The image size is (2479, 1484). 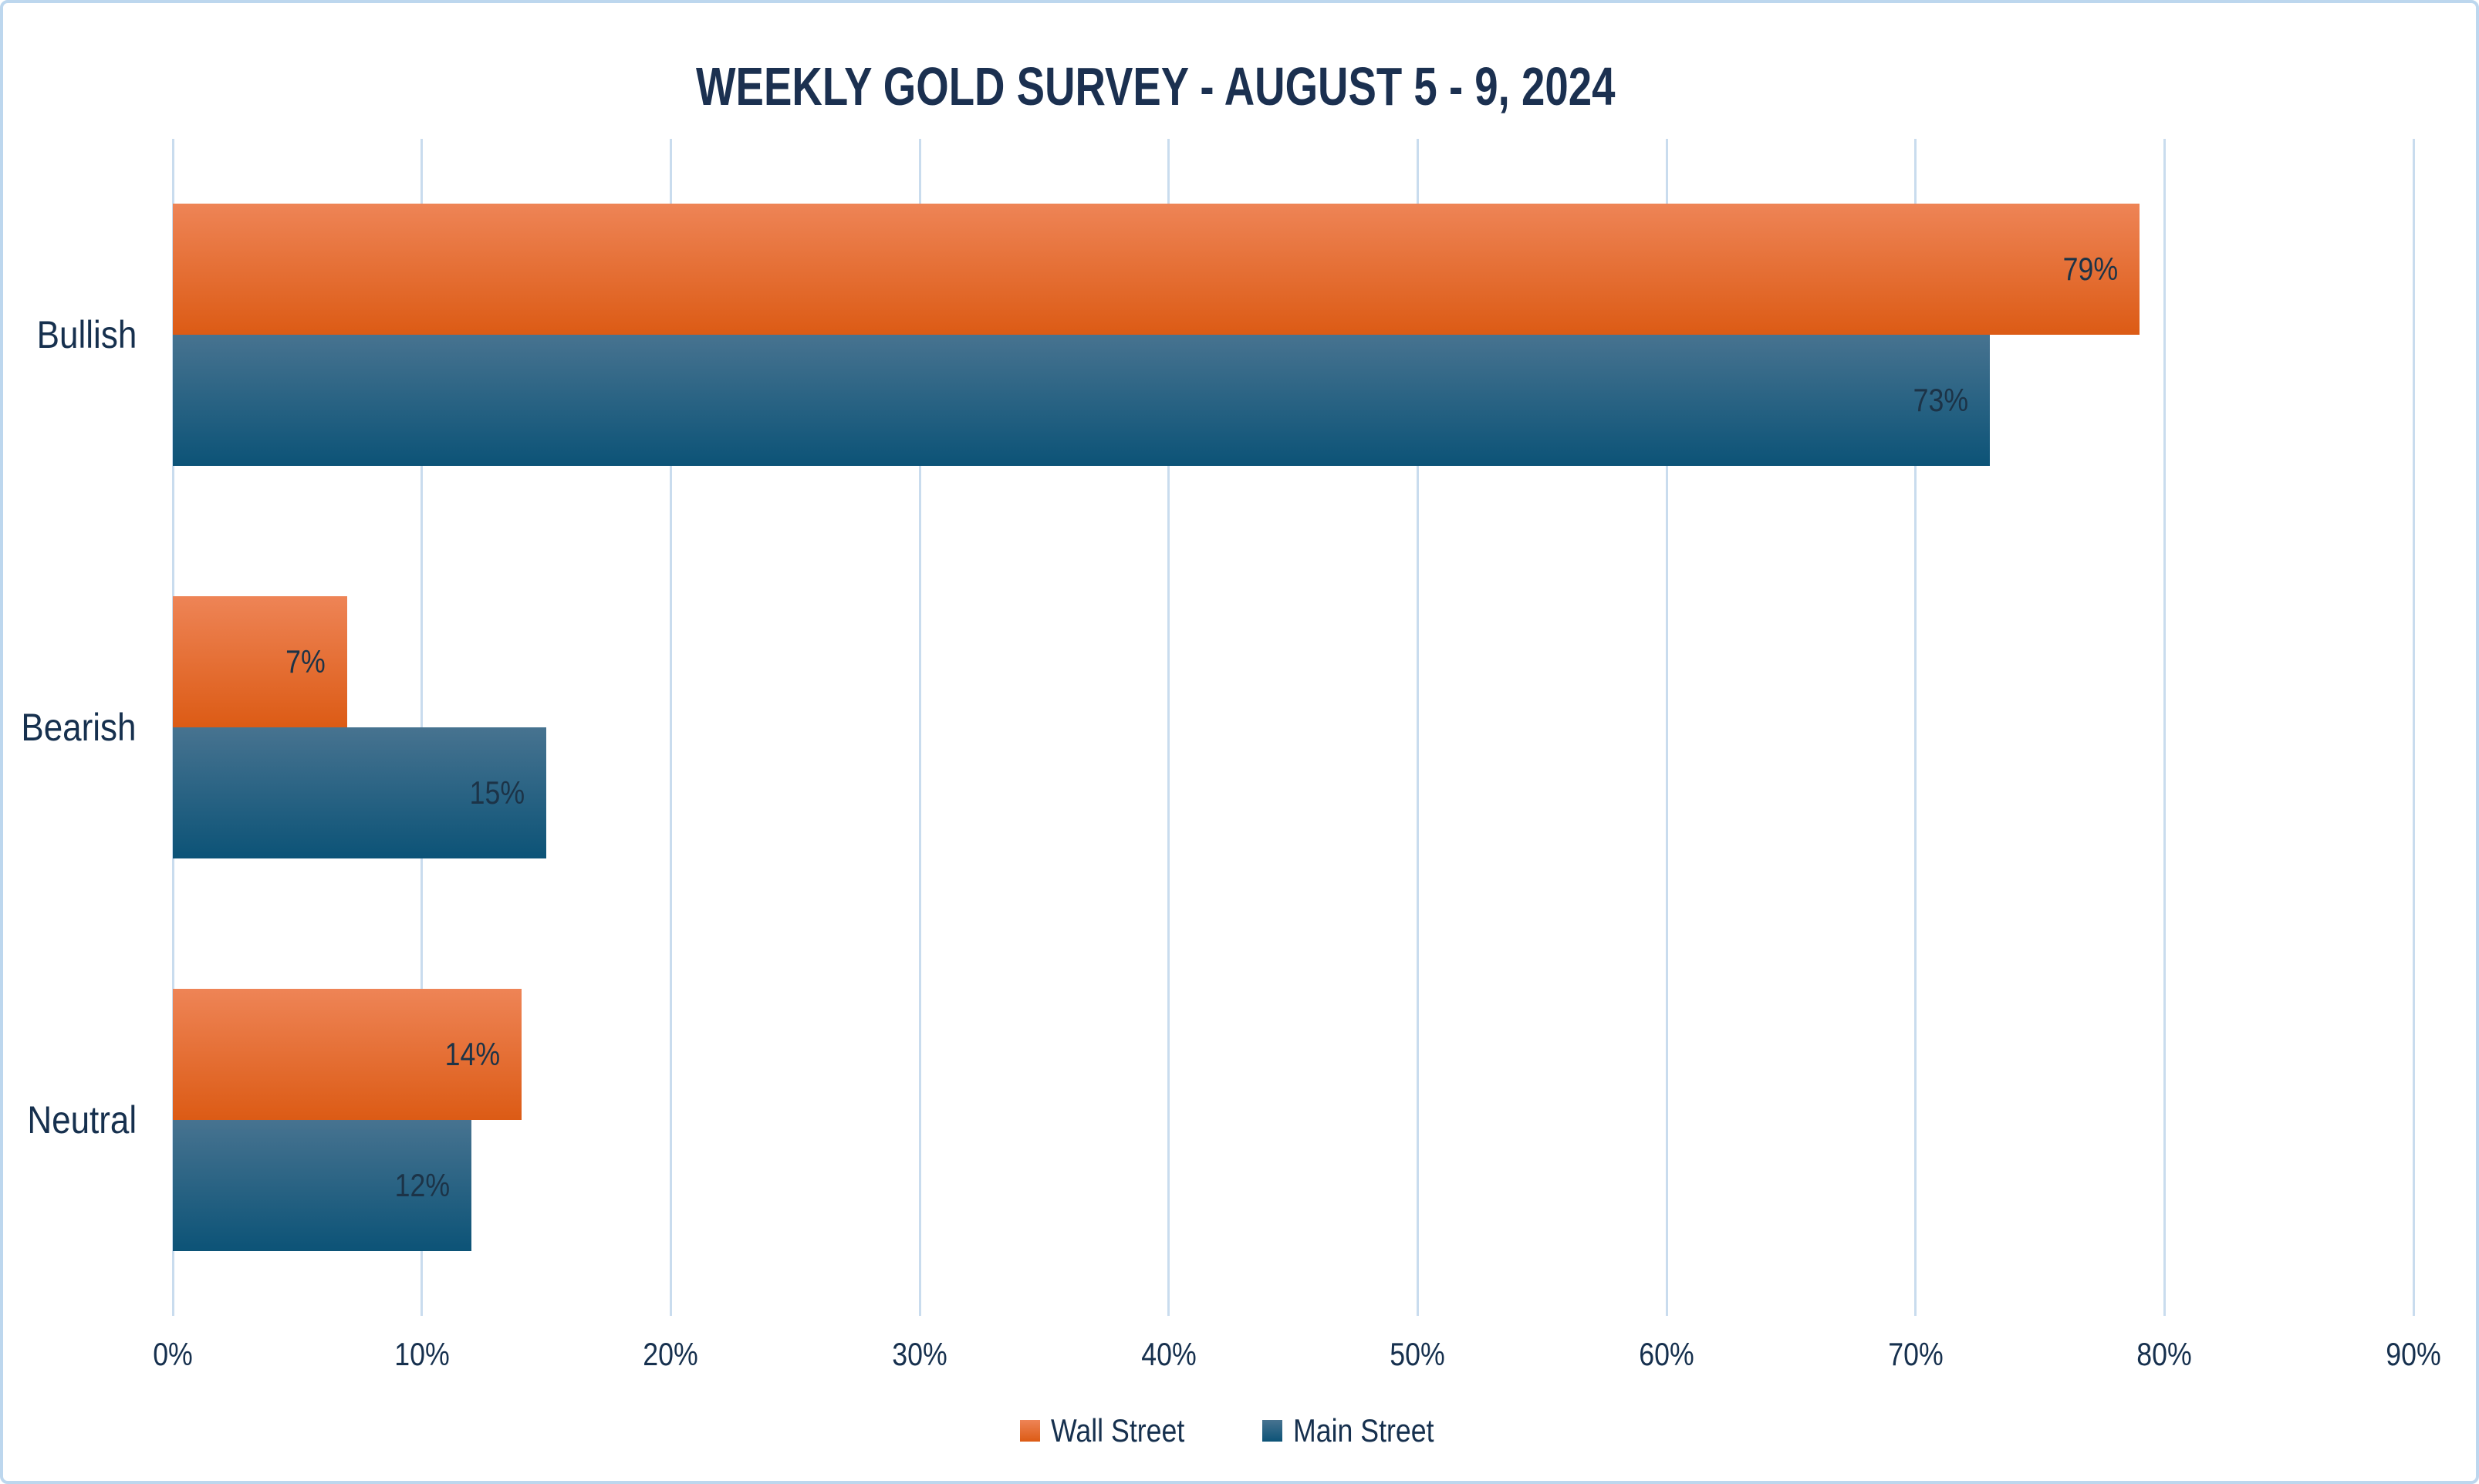 I want to click on legend-item-main-street: Main Street, so click(x=1360, y=1430).